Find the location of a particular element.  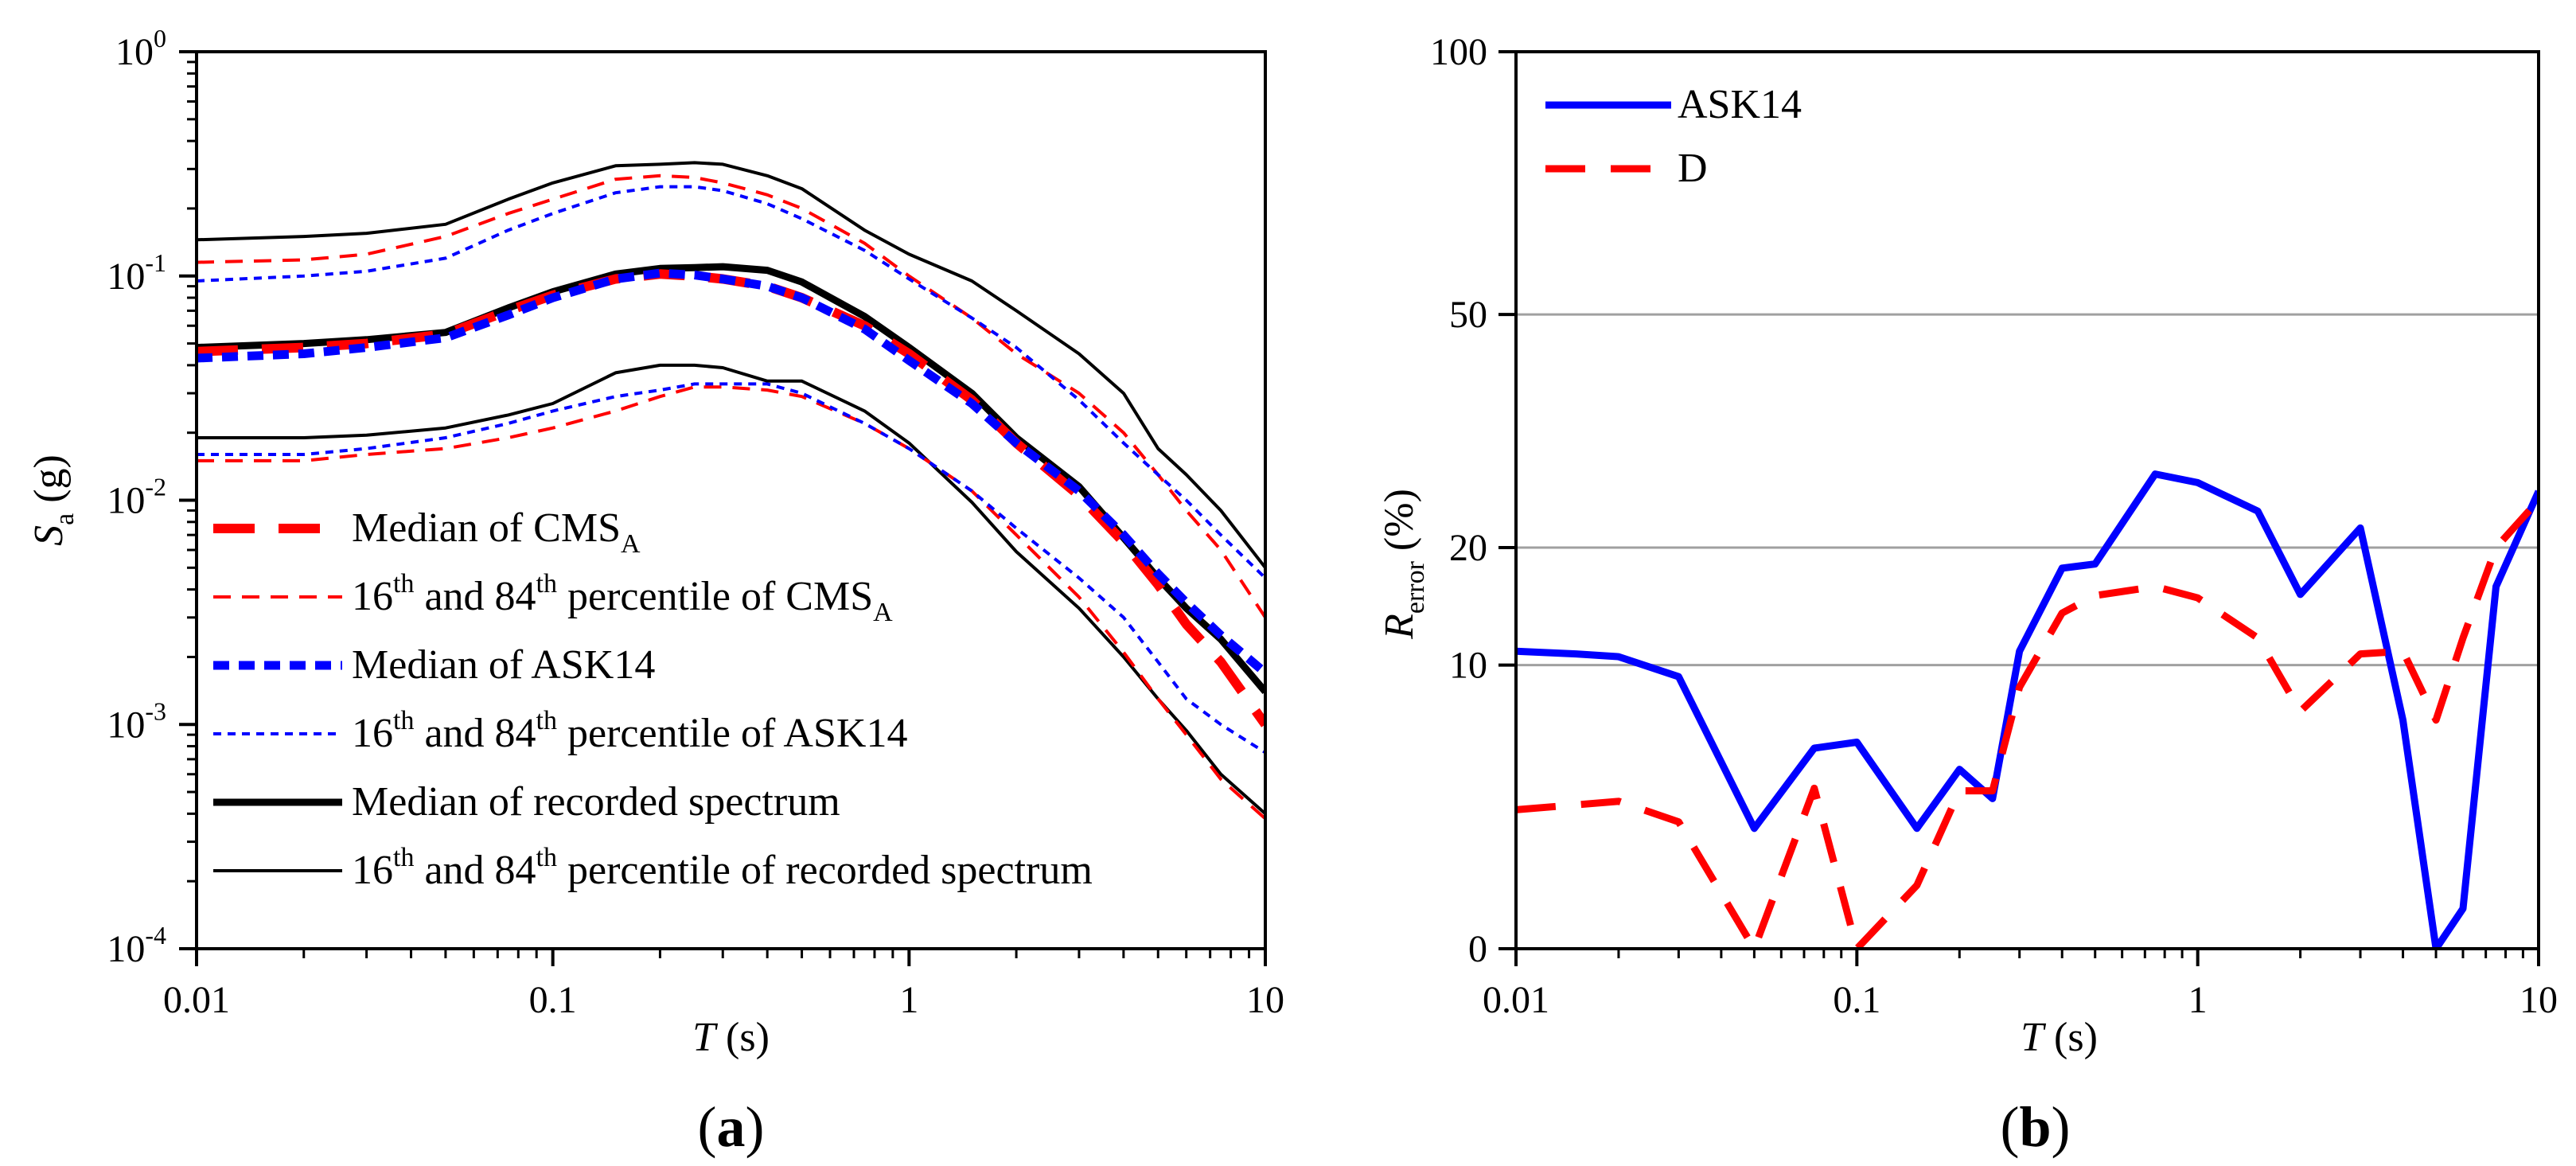

series-line-ask14-16th is located at coordinates (731, 568).